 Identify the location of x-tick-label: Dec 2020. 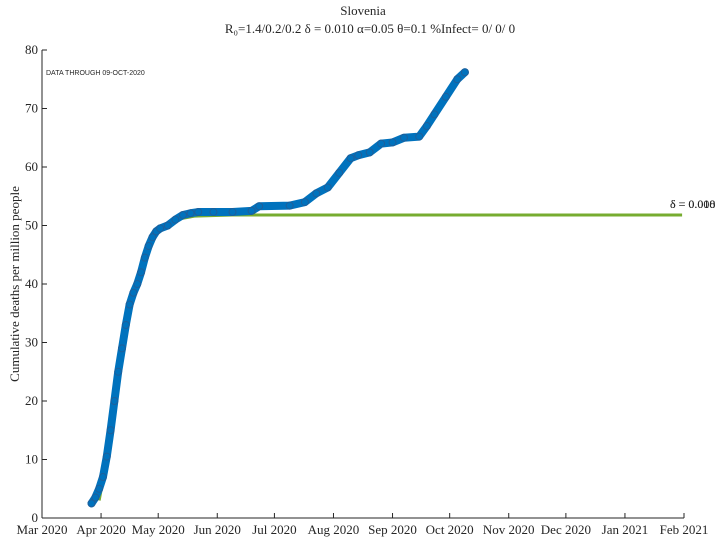
(566, 529).